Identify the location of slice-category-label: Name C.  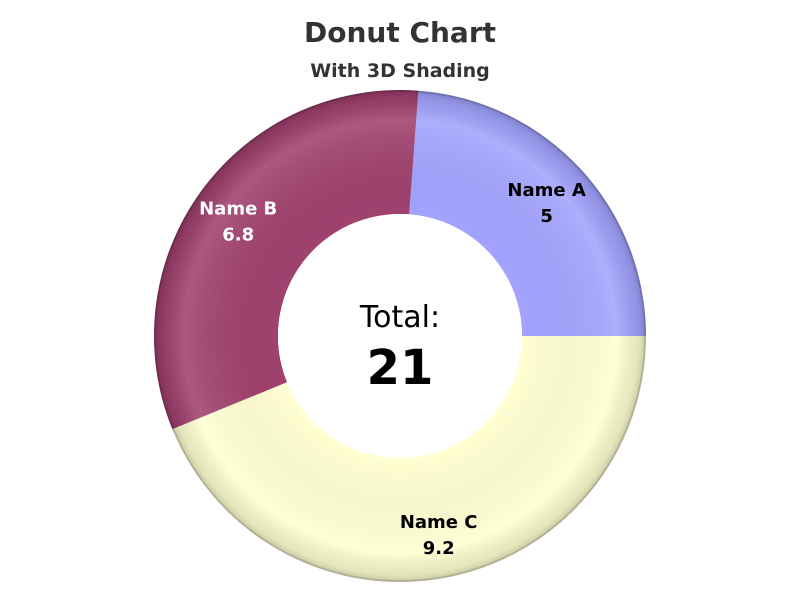
(439, 522).